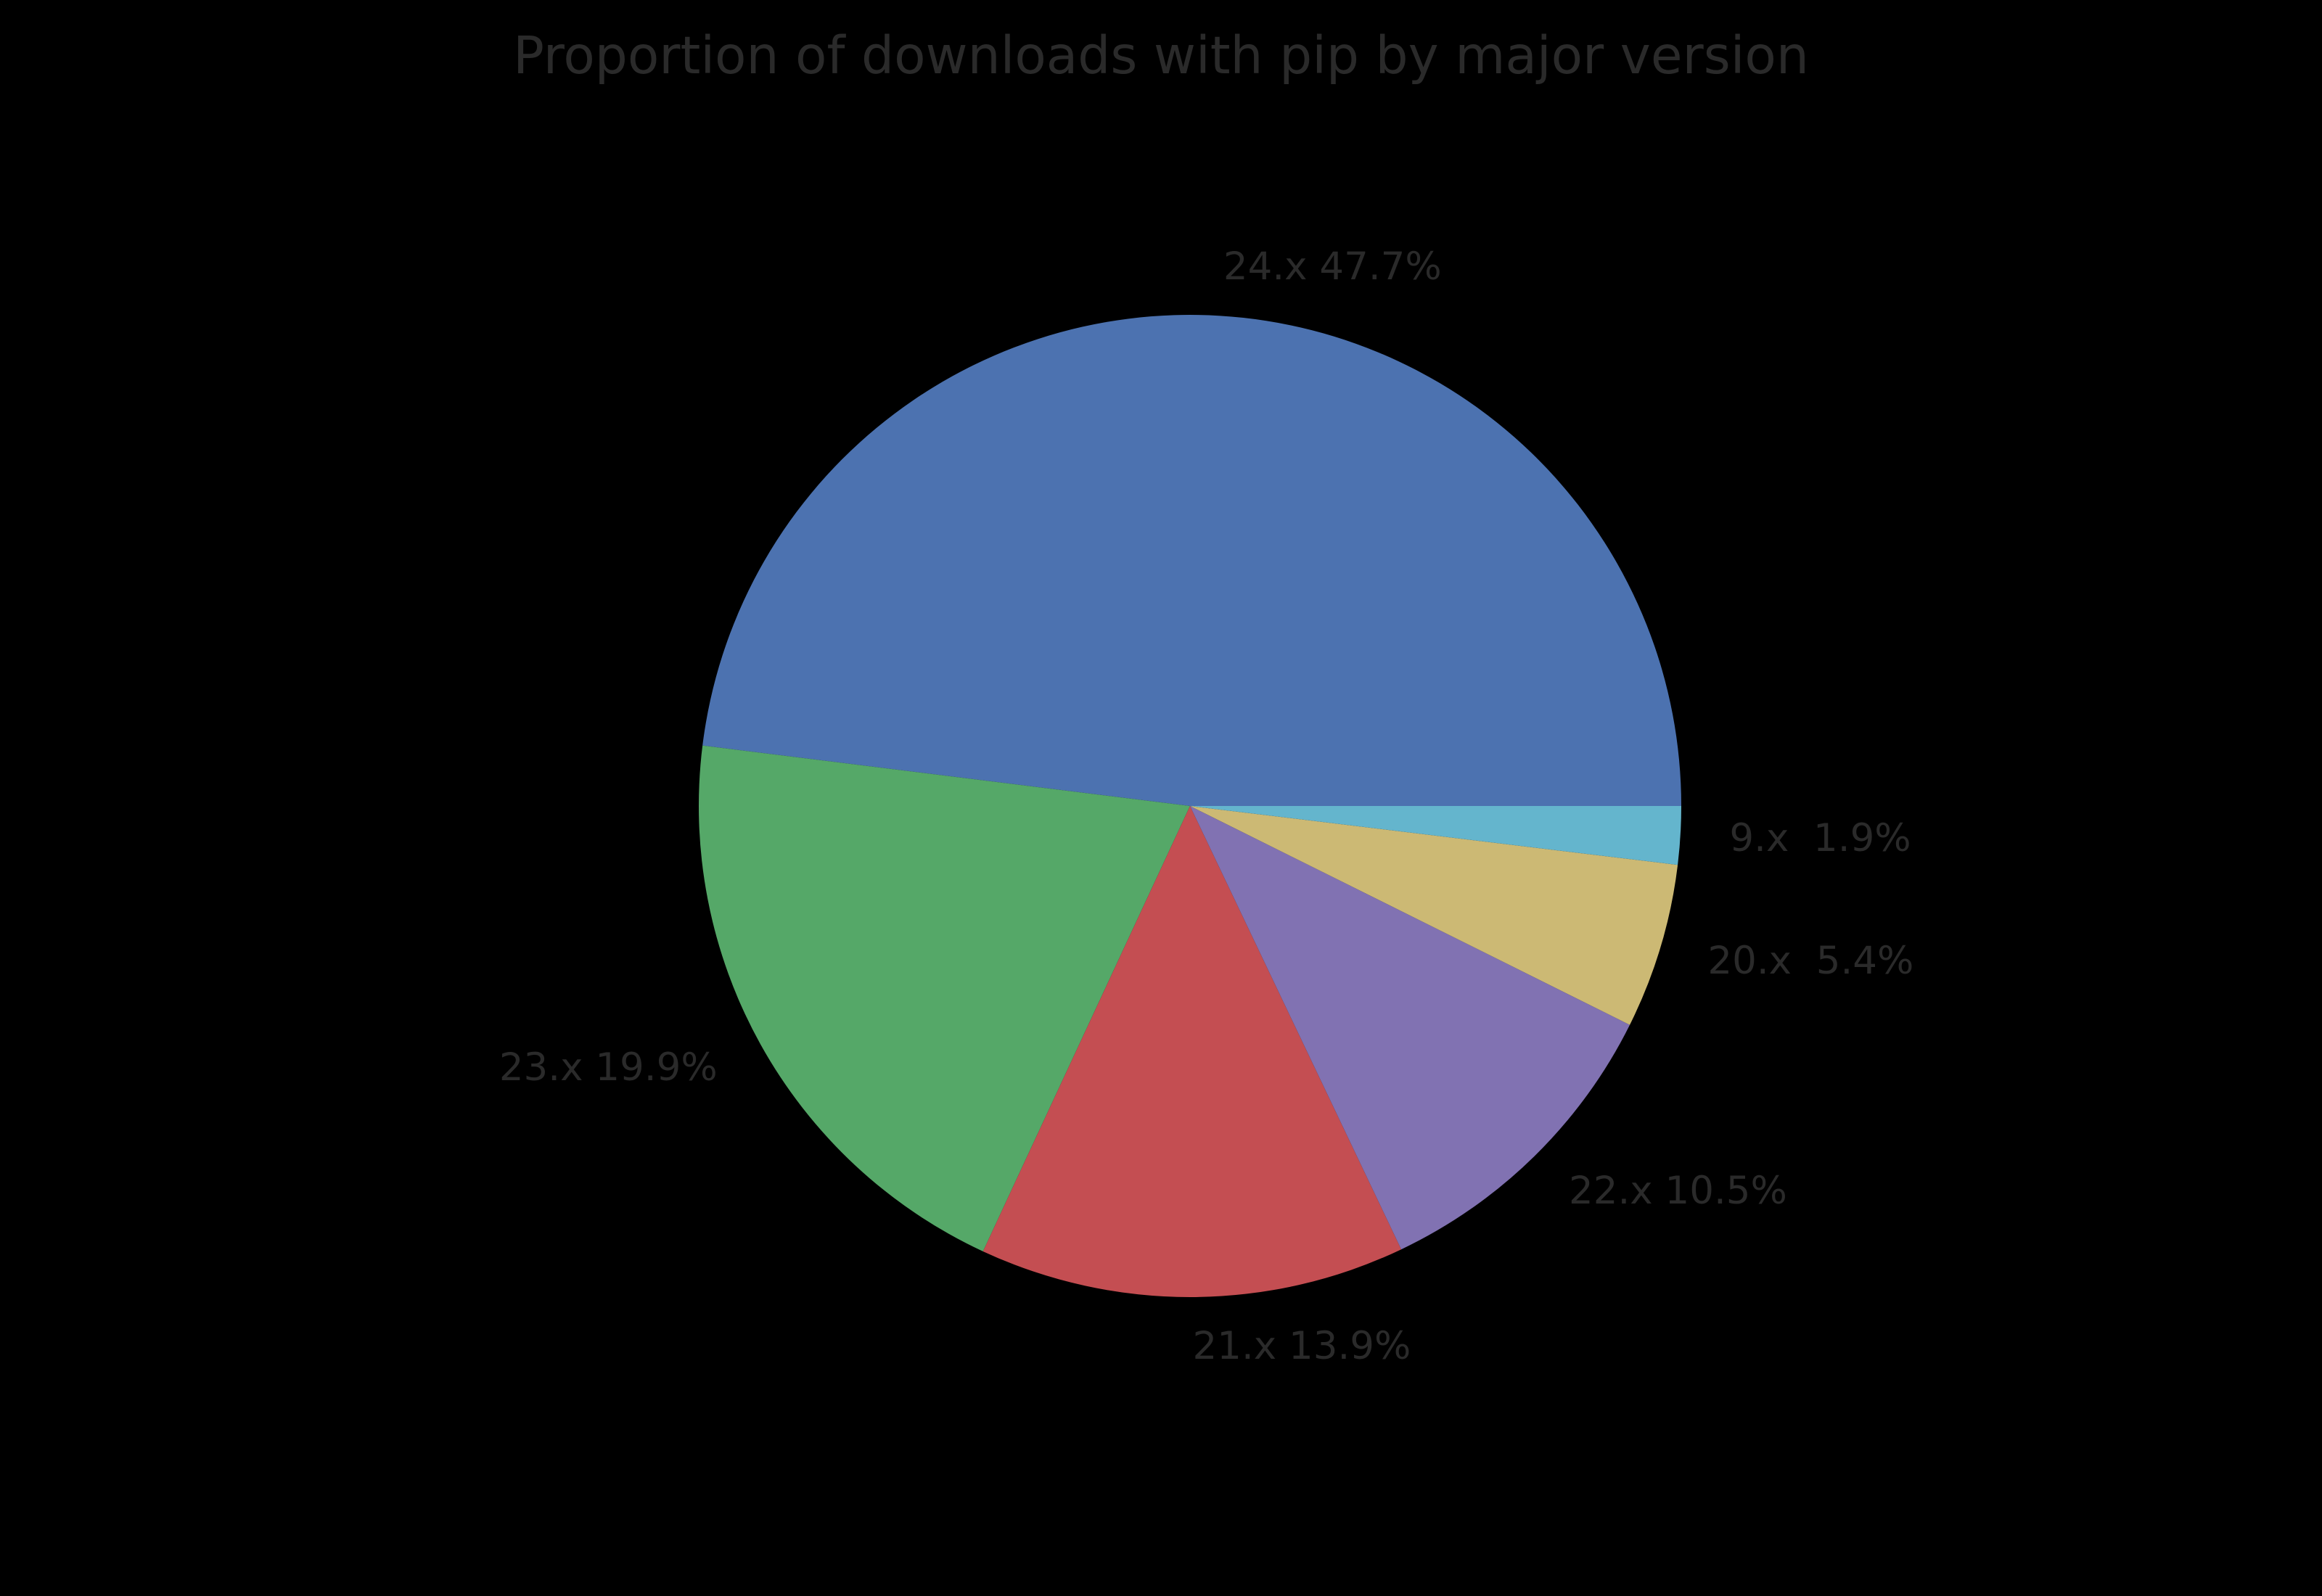  I want to click on pie-slice-24x, so click(1191, 560).